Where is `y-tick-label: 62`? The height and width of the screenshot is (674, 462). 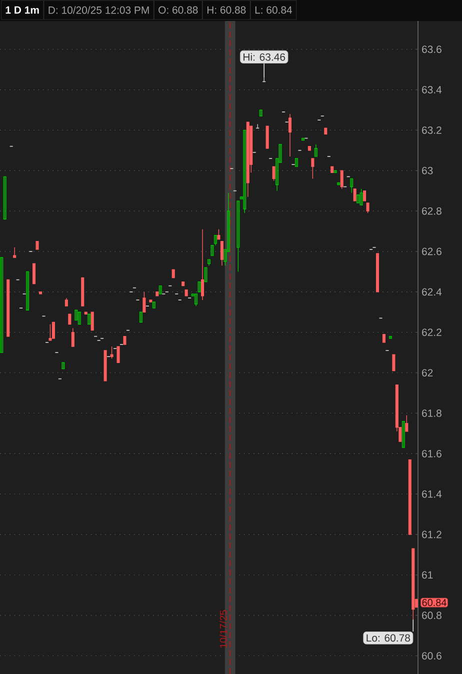
y-tick-label: 62 is located at coordinates (427, 372).